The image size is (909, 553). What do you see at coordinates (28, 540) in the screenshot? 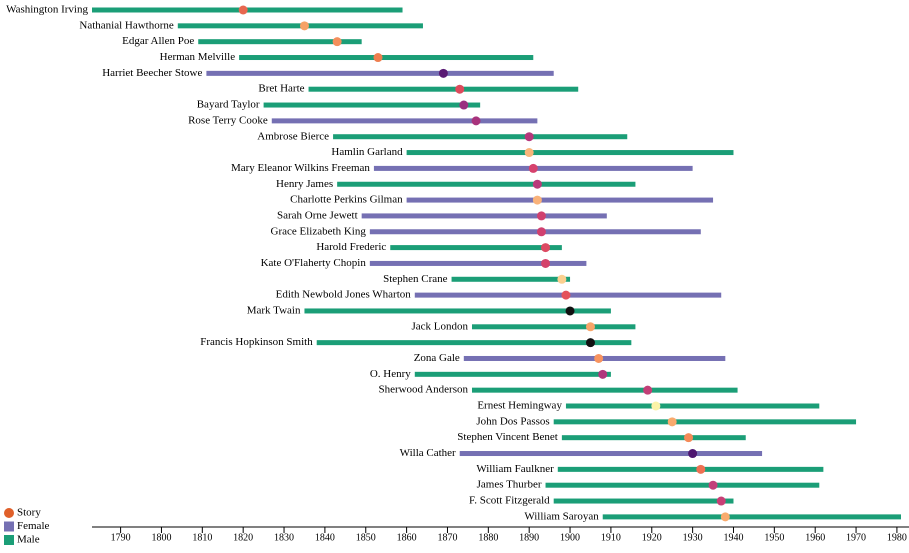
I see `legend-label: Male` at bounding box center [28, 540].